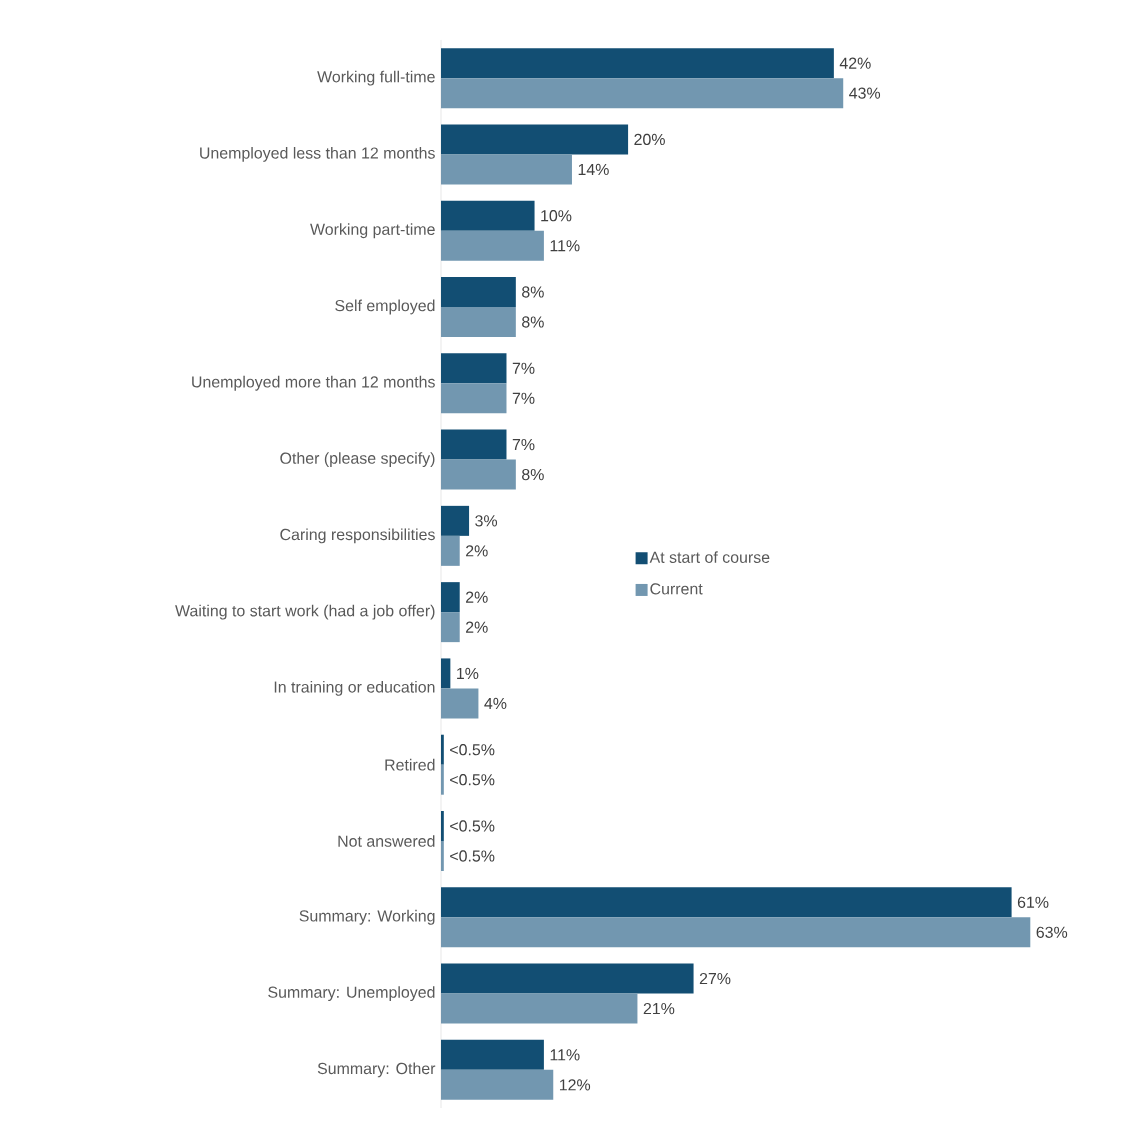 The image size is (1146, 1130). I want to click on data-label: 43%, so click(865, 93).